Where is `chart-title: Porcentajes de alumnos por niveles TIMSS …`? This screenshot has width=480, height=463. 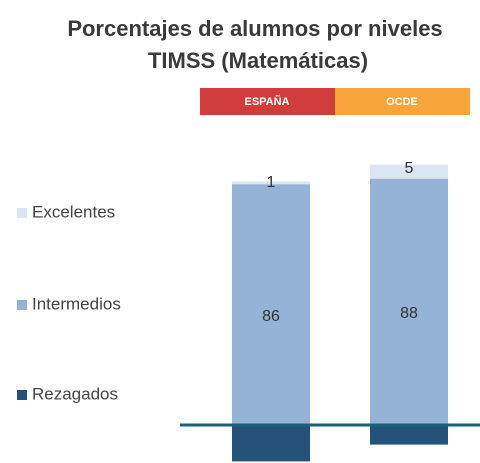 chart-title: Porcentajes de alumnos por niveles TIMSS … is located at coordinates (254, 44).